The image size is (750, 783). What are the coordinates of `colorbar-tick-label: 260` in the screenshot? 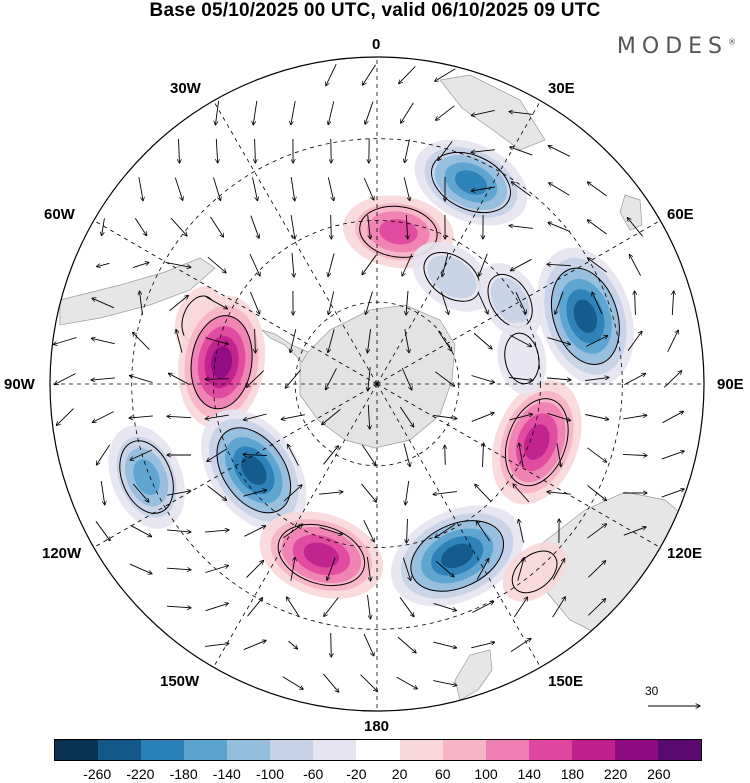 It's located at (659, 774).